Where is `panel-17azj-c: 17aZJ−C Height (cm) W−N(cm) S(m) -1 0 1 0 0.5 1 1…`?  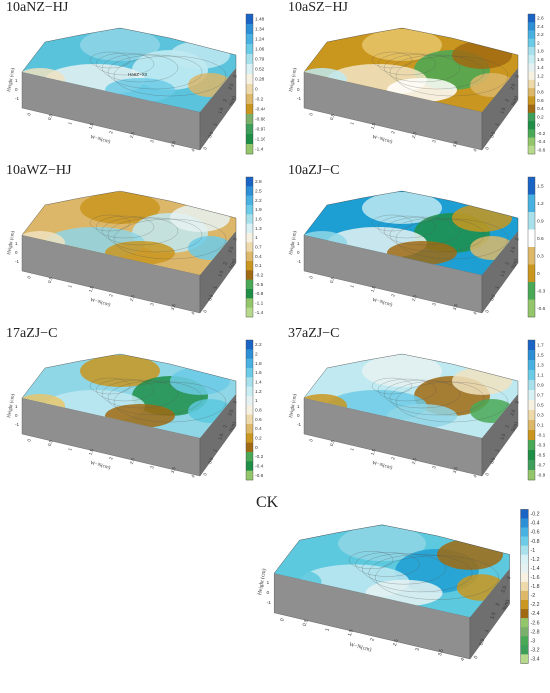 panel-17azj-c: 17aZJ−C Height (cm) W−N(cm) S(m) -1 0 1 0 0.5 1 1… is located at coordinates (132, 406).